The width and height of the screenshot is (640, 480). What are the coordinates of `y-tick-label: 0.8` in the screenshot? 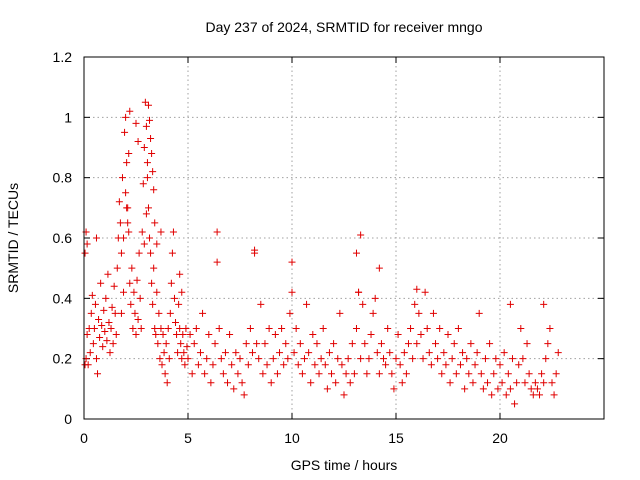 It's located at (63, 178).